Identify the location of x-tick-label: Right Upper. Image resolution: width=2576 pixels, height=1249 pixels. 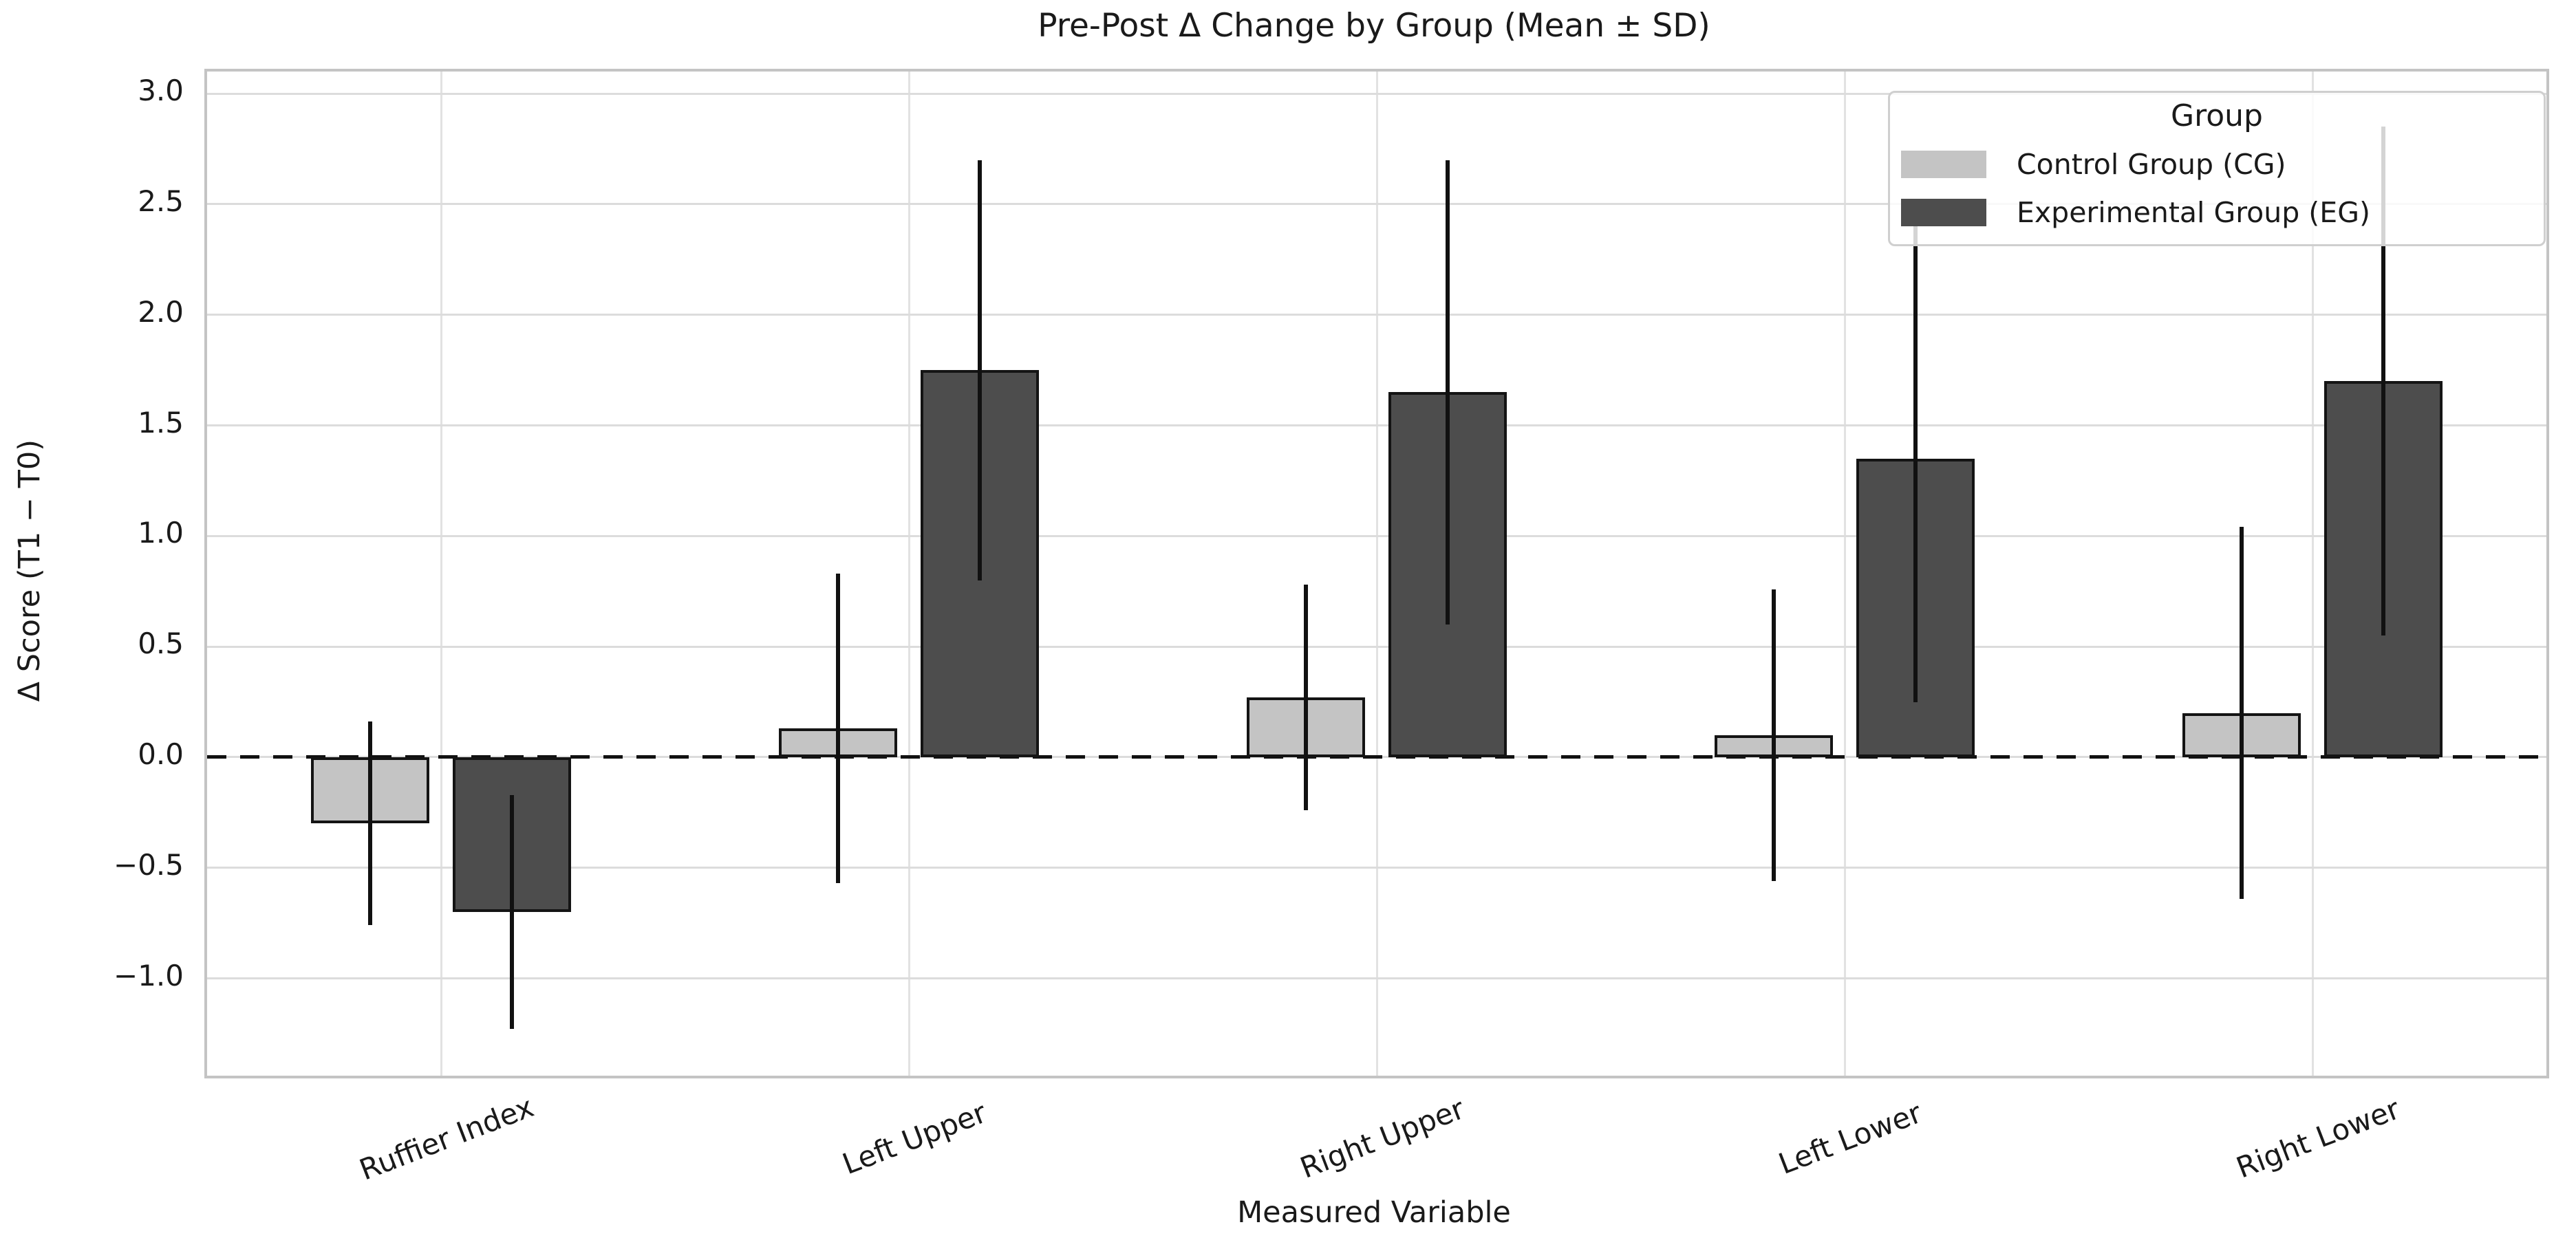
(1383, 1138).